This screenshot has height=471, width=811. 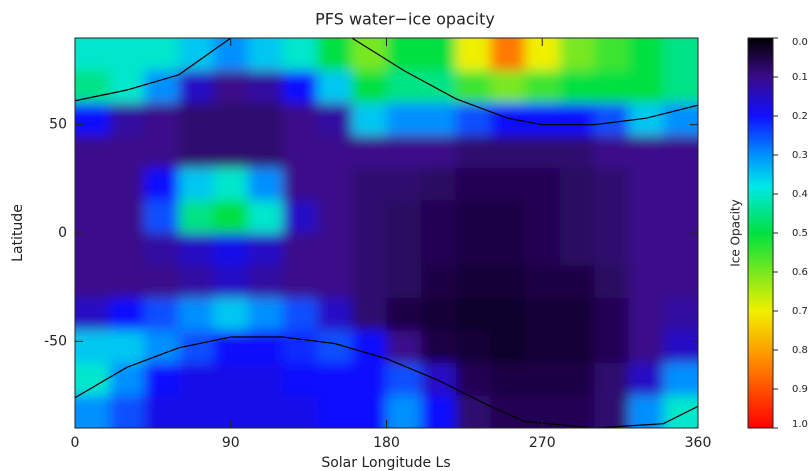 I want to click on colorbar-label: Ice Opacity, so click(x=736, y=233).